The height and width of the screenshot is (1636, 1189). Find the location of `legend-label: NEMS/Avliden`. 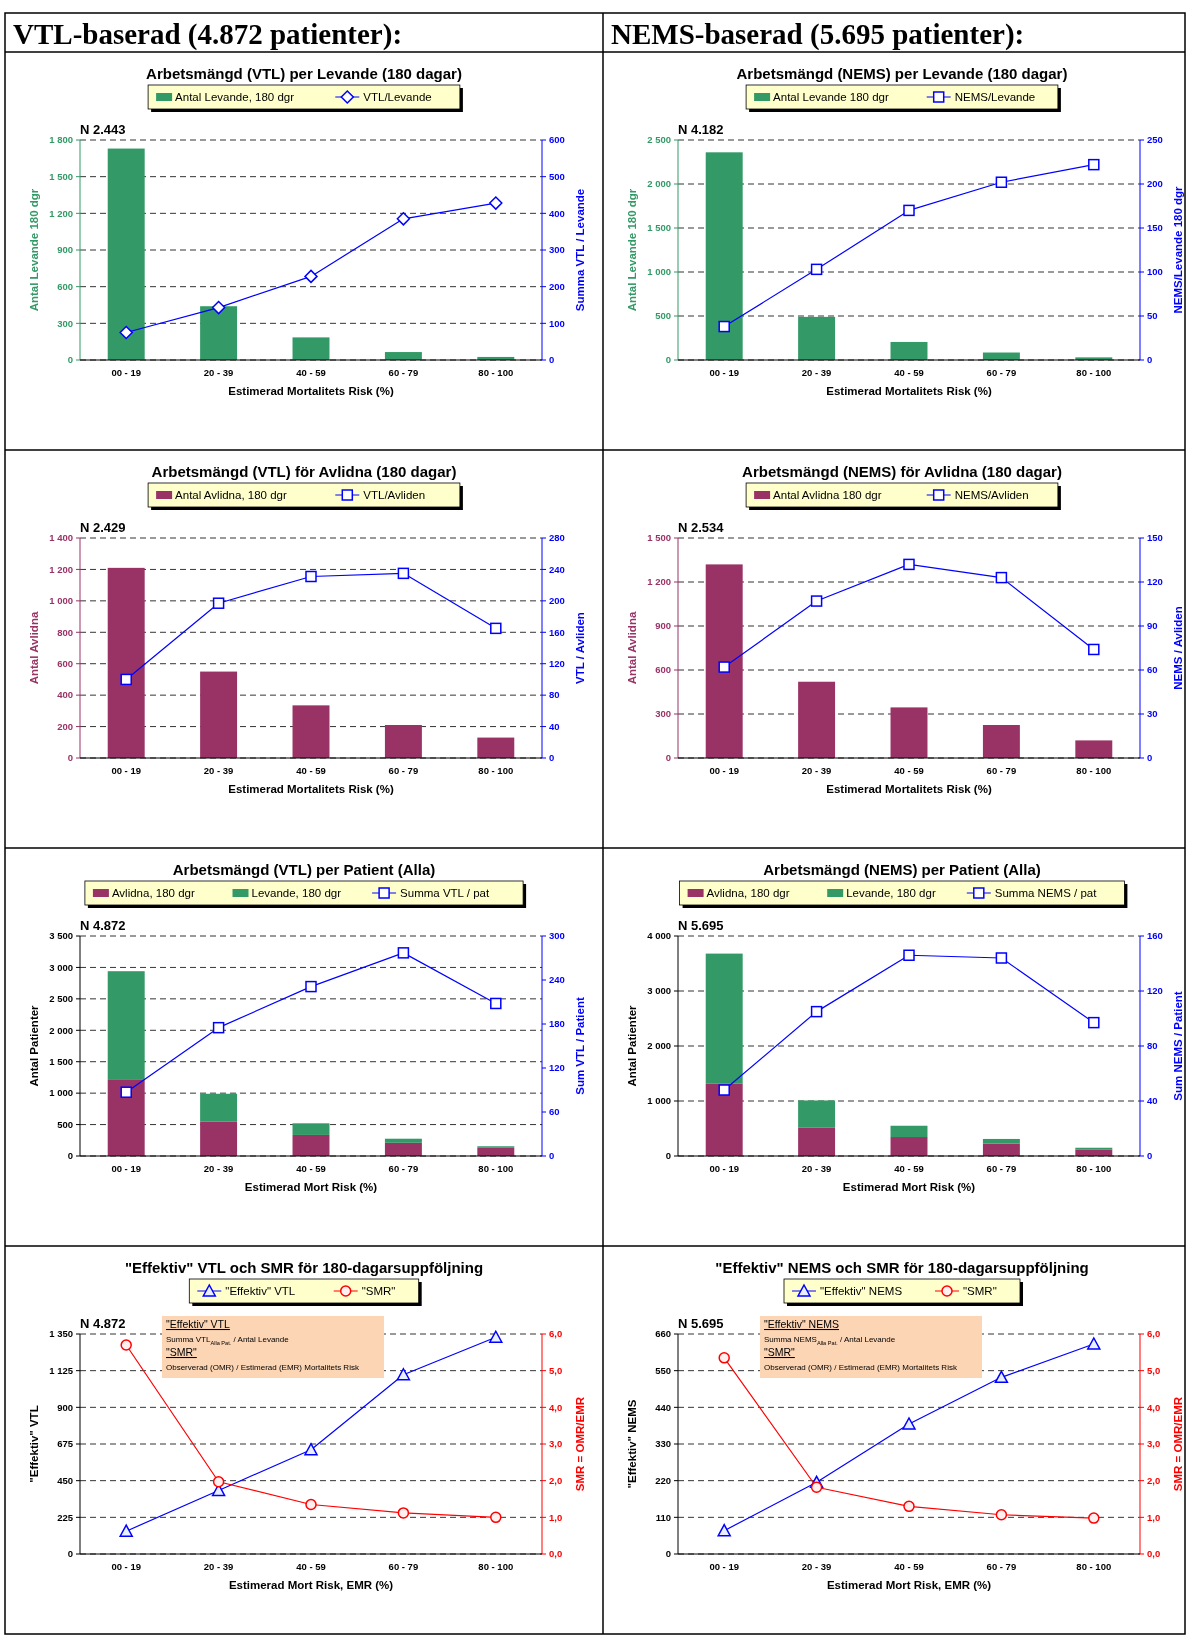

legend-label: NEMS/Avliden is located at coordinates (991, 495).